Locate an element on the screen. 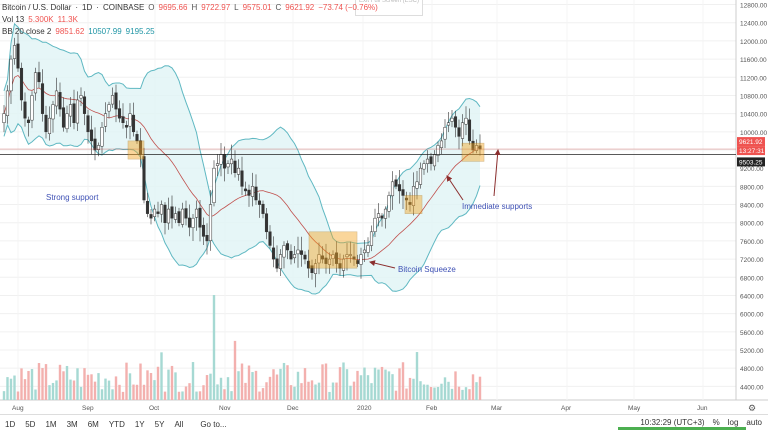 This screenshot has width=768, height=434. exit-fullscreen-hint: Exit Full Screen (ESC) is located at coordinates (389, 8).